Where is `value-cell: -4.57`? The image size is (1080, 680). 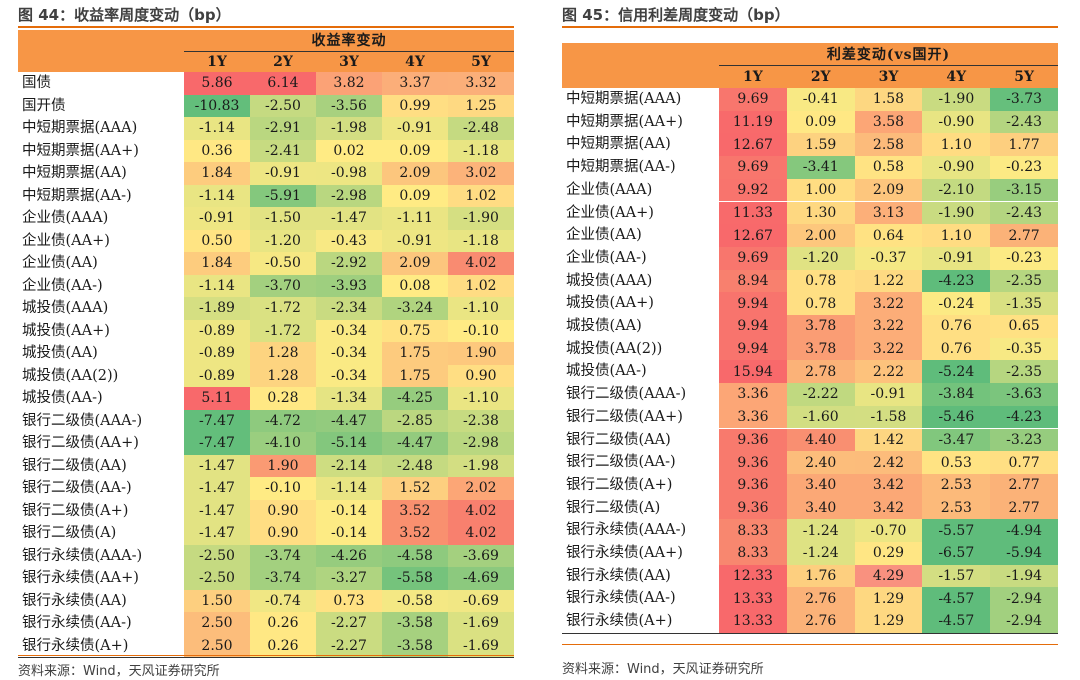 value-cell: -4.57 is located at coordinates (956, 621).